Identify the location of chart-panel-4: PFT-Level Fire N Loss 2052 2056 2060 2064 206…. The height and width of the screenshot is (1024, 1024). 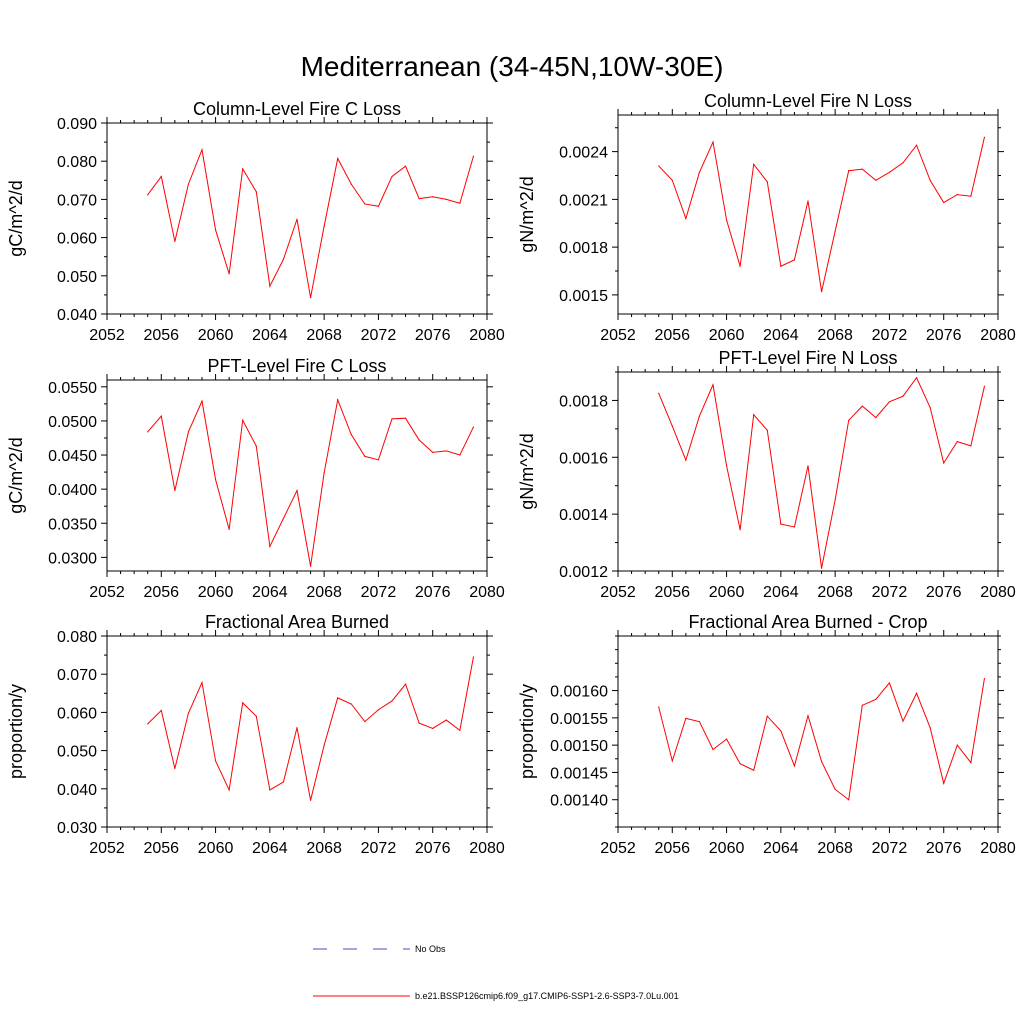
(766, 474).